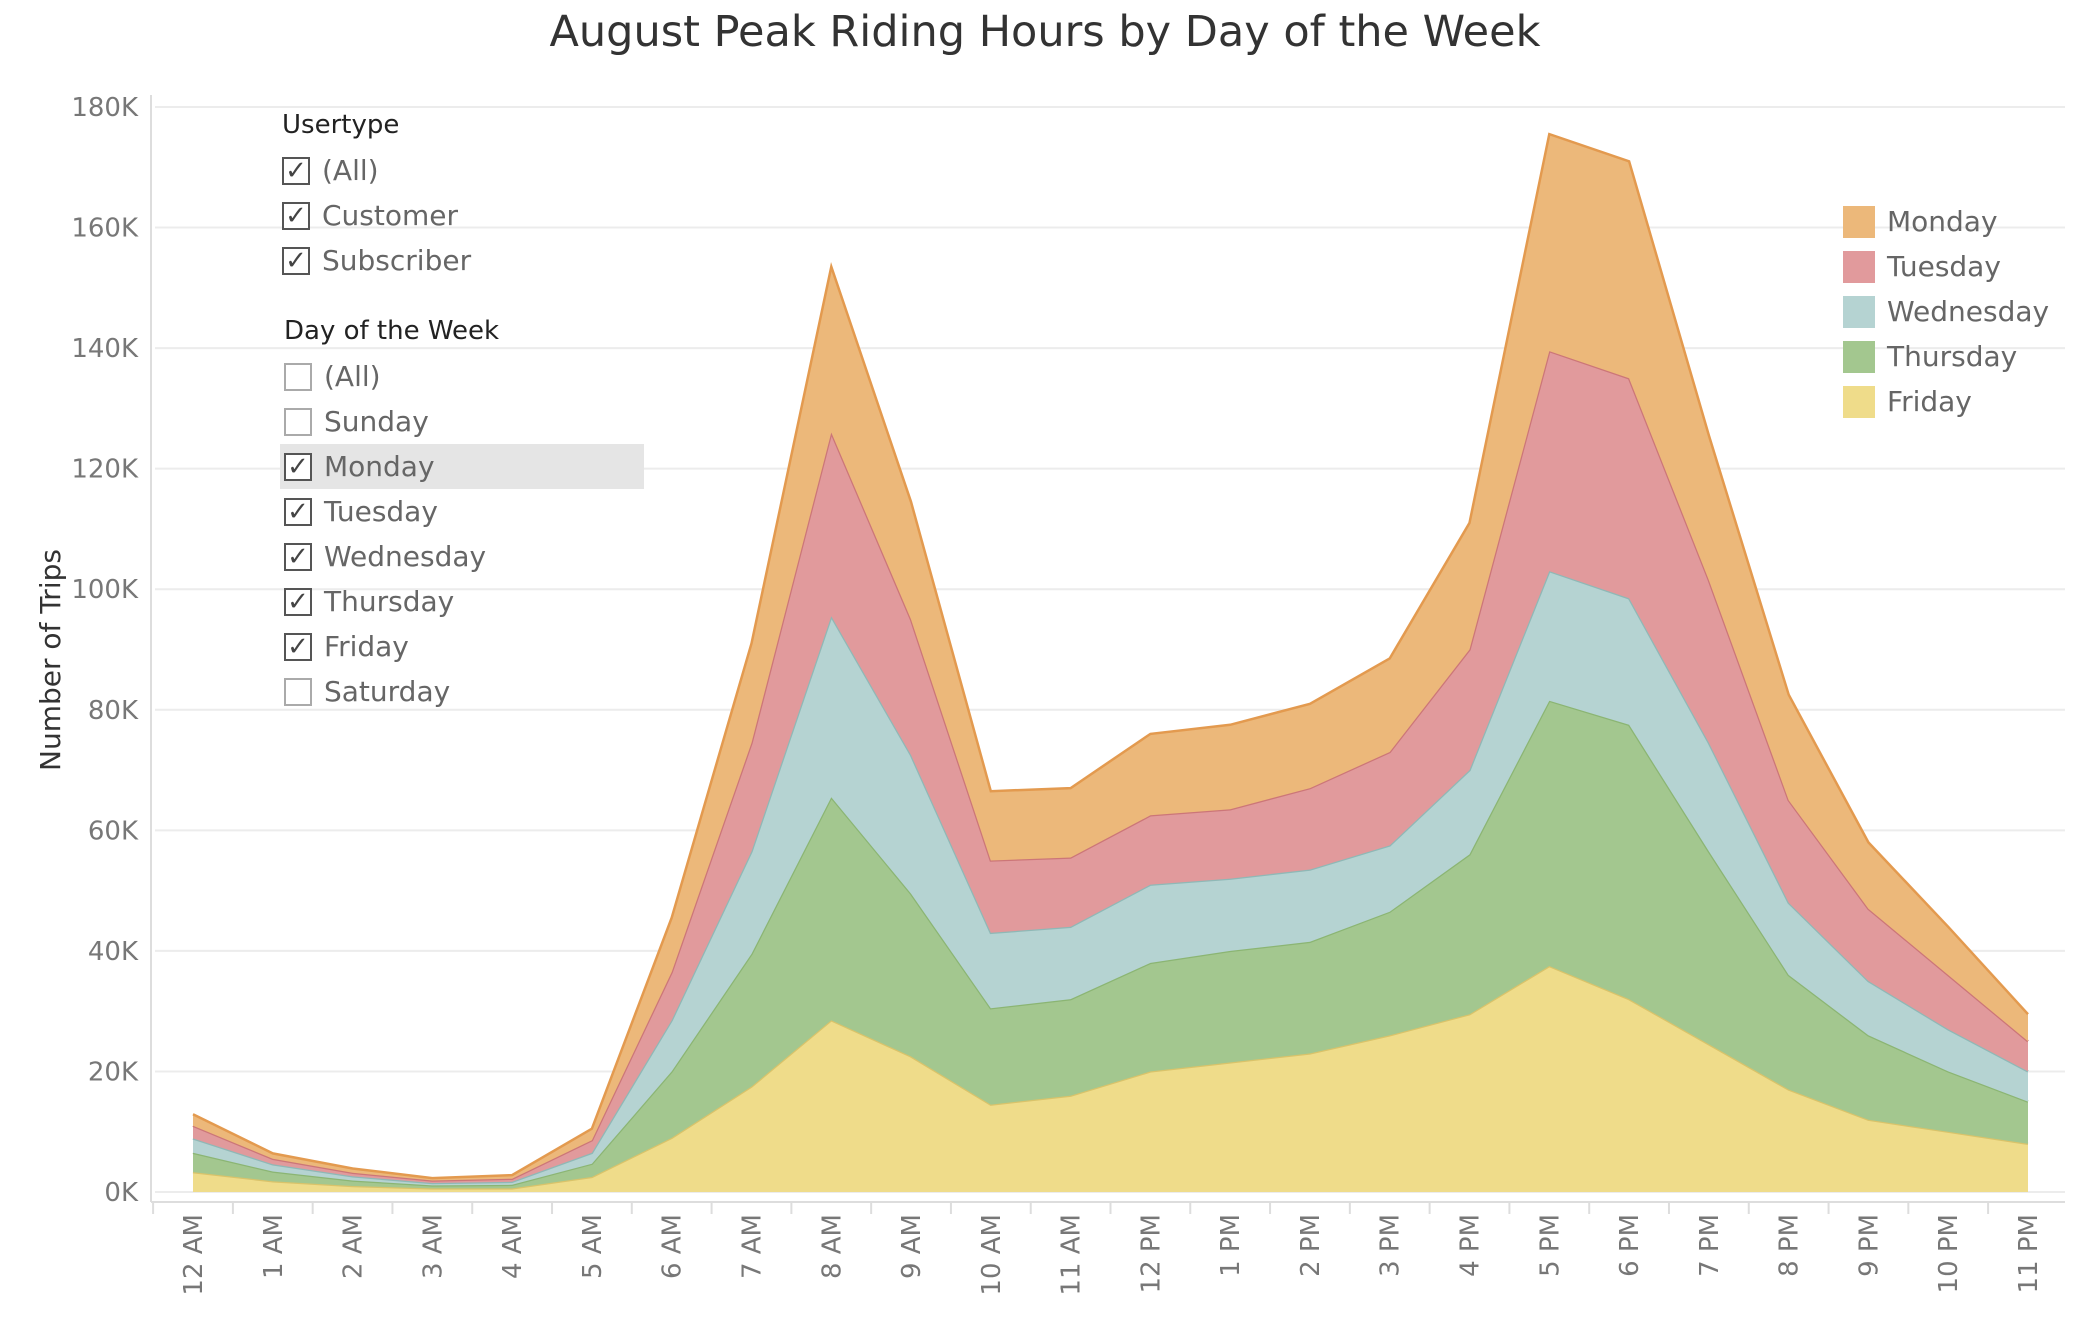 Image resolution: width=2090 pixels, height=1327 pixels. What do you see at coordinates (1968, 311) in the screenshot?
I see `legend-label: Wednesday` at bounding box center [1968, 311].